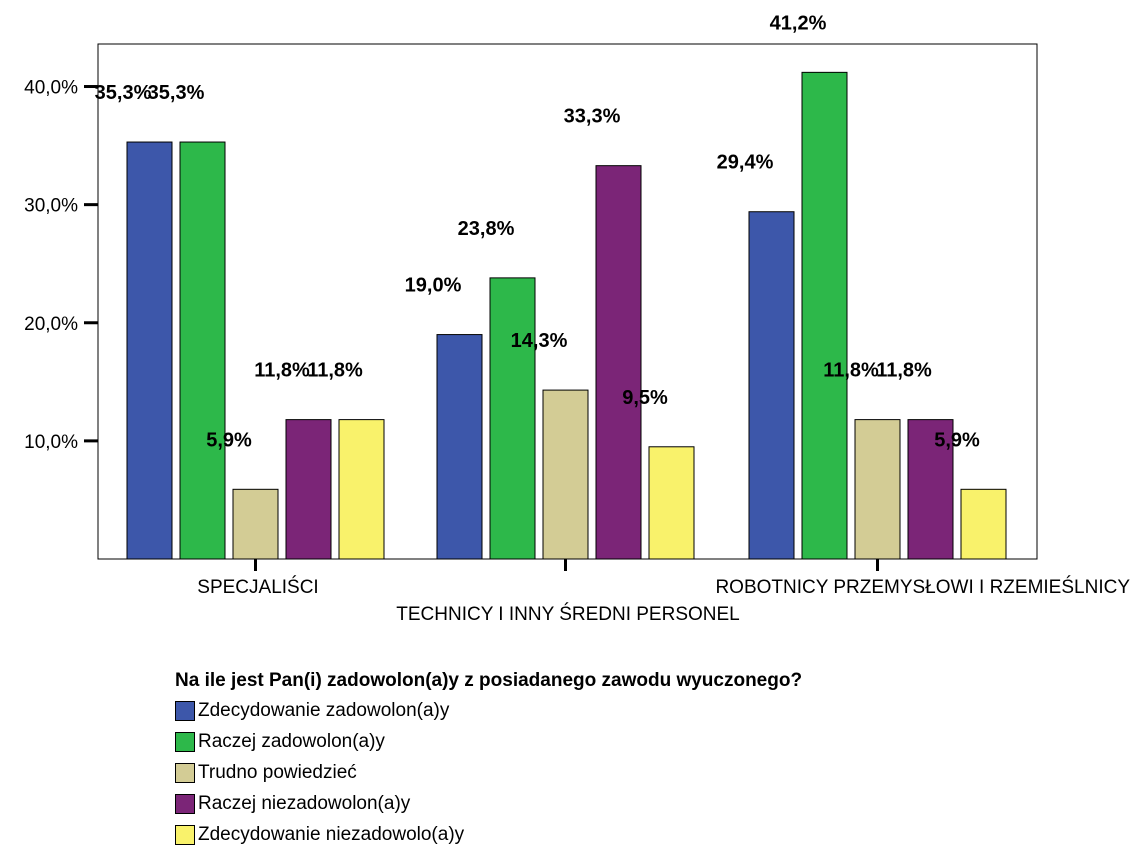 This screenshot has height=850, width=1140. What do you see at coordinates (488, 710) in the screenshot?
I see `legend-item-zdecydowanie-zadowolony: Zdecydowanie zadowolon(a)y` at bounding box center [488, 710].